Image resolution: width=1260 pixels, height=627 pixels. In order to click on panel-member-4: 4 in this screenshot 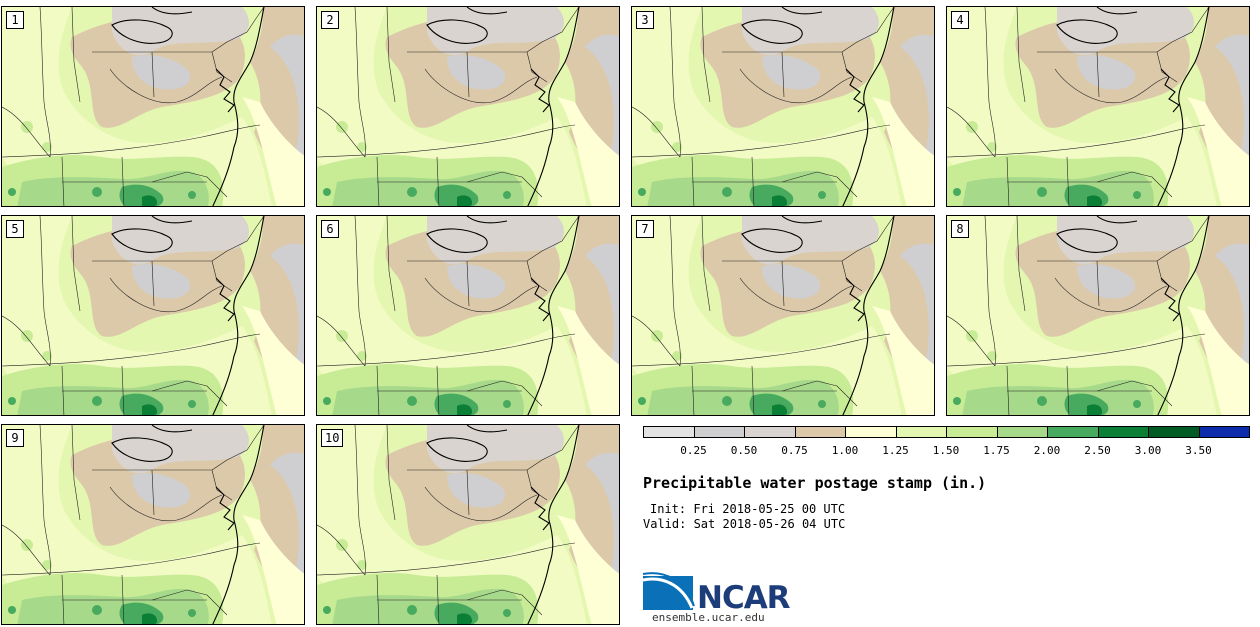, I will do `click(1098, 106)`.